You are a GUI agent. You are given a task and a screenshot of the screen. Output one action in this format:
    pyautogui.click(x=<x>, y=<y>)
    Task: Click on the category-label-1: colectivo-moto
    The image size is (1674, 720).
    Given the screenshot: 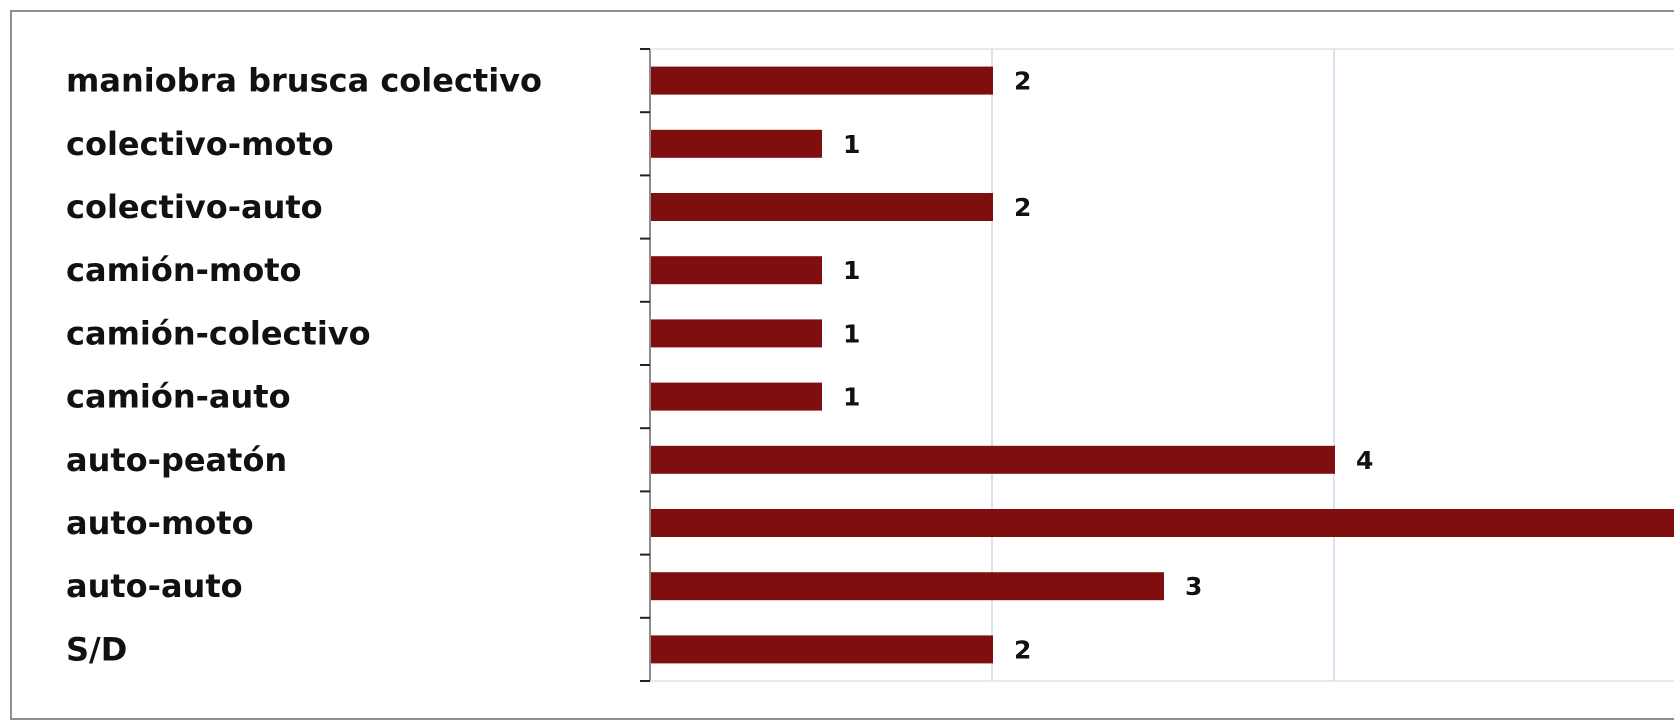 What is the action you would take?
    pyautogui.click(x=200, y=144)
    